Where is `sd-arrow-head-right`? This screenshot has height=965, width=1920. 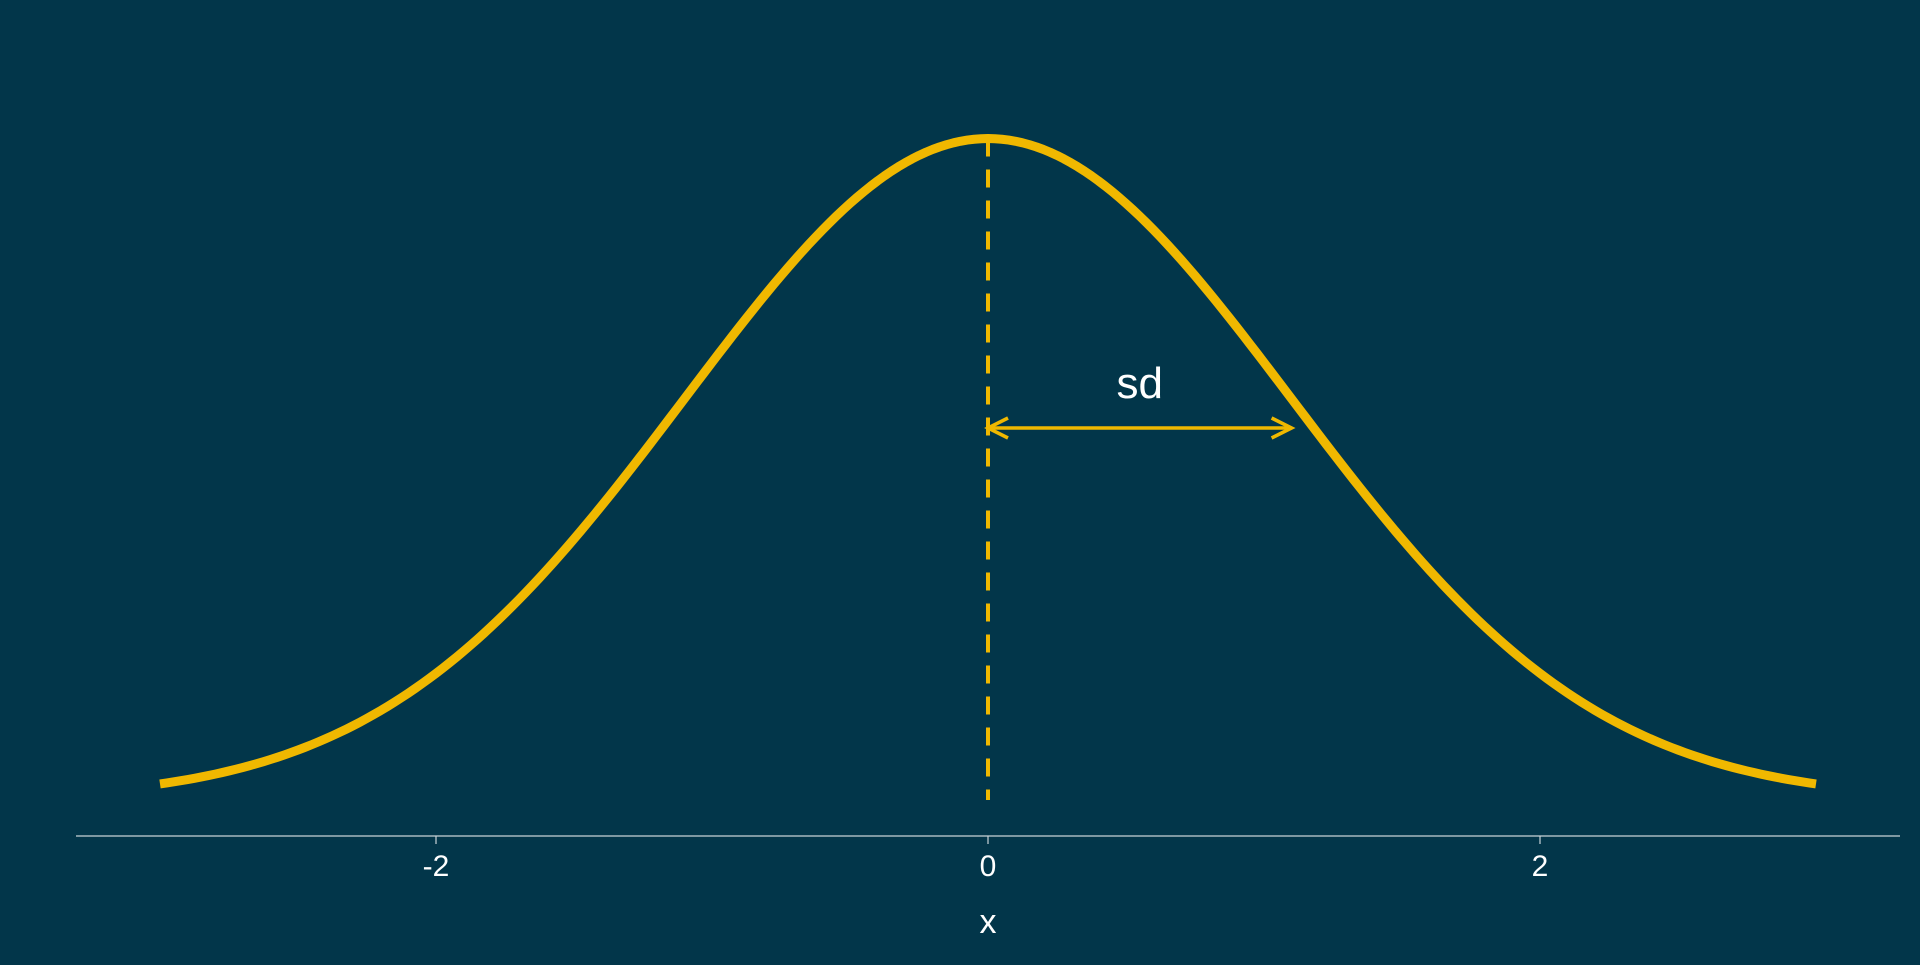
sd-arrow-head-right is located at coordinates (1283, 428).